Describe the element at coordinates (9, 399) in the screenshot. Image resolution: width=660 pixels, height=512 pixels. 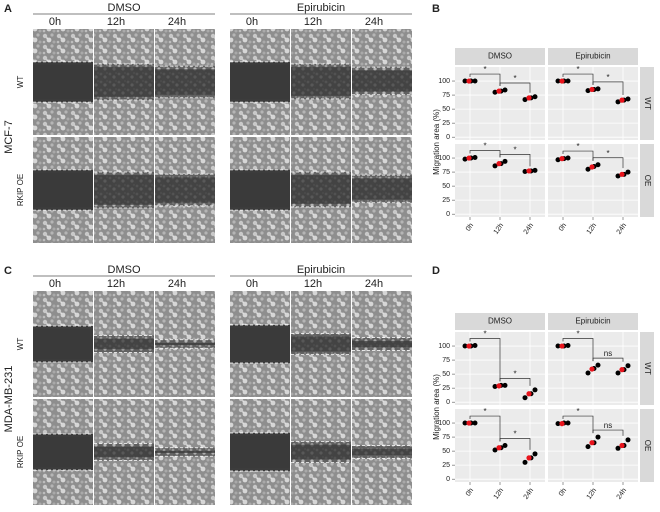
I see `cell-line-label: MDA-MB-231` at that location.